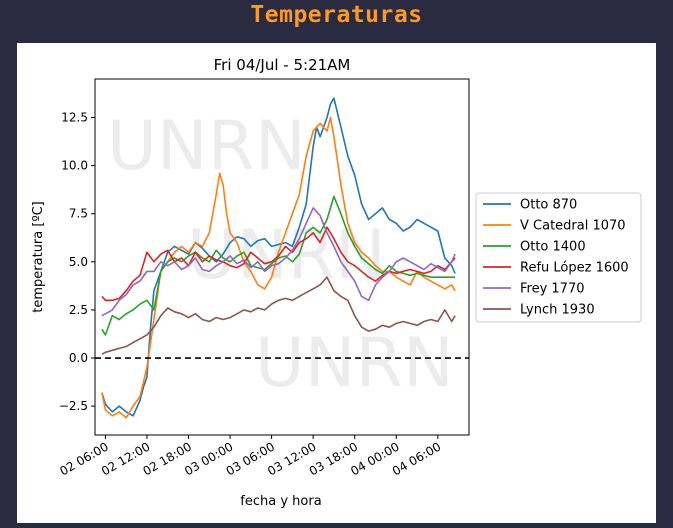  What do you see at coordinates (336, 15) in the screenshot?
I see `page-title: Temperaturas` at bounding box center [336, 15].